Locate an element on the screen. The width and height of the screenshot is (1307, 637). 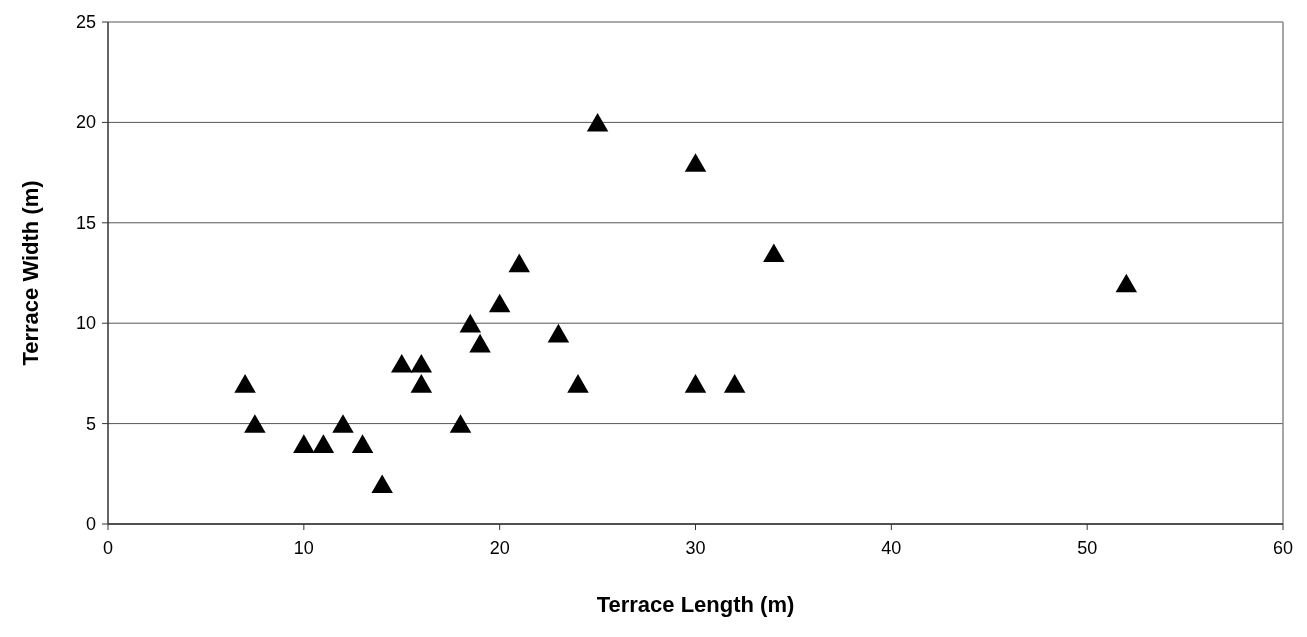
x-tick-label: 20 is located at coordinates (499, 548).